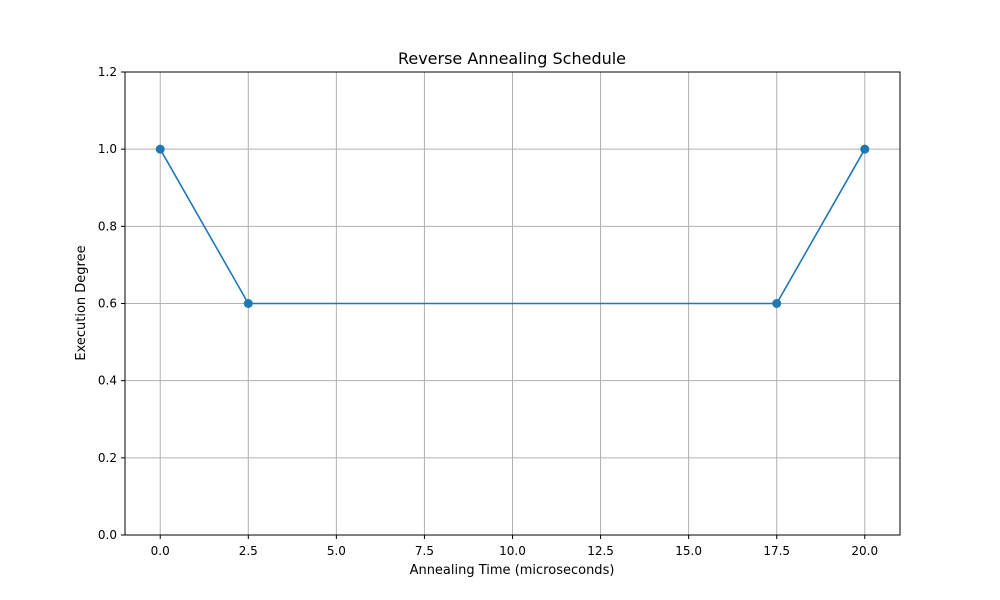 Image resolution: width=1000 pixels, height=600 pixels. Describe the element at coordinates (160, 551) in the screenshot. I see `x-tick-label: 0.0` at that location.